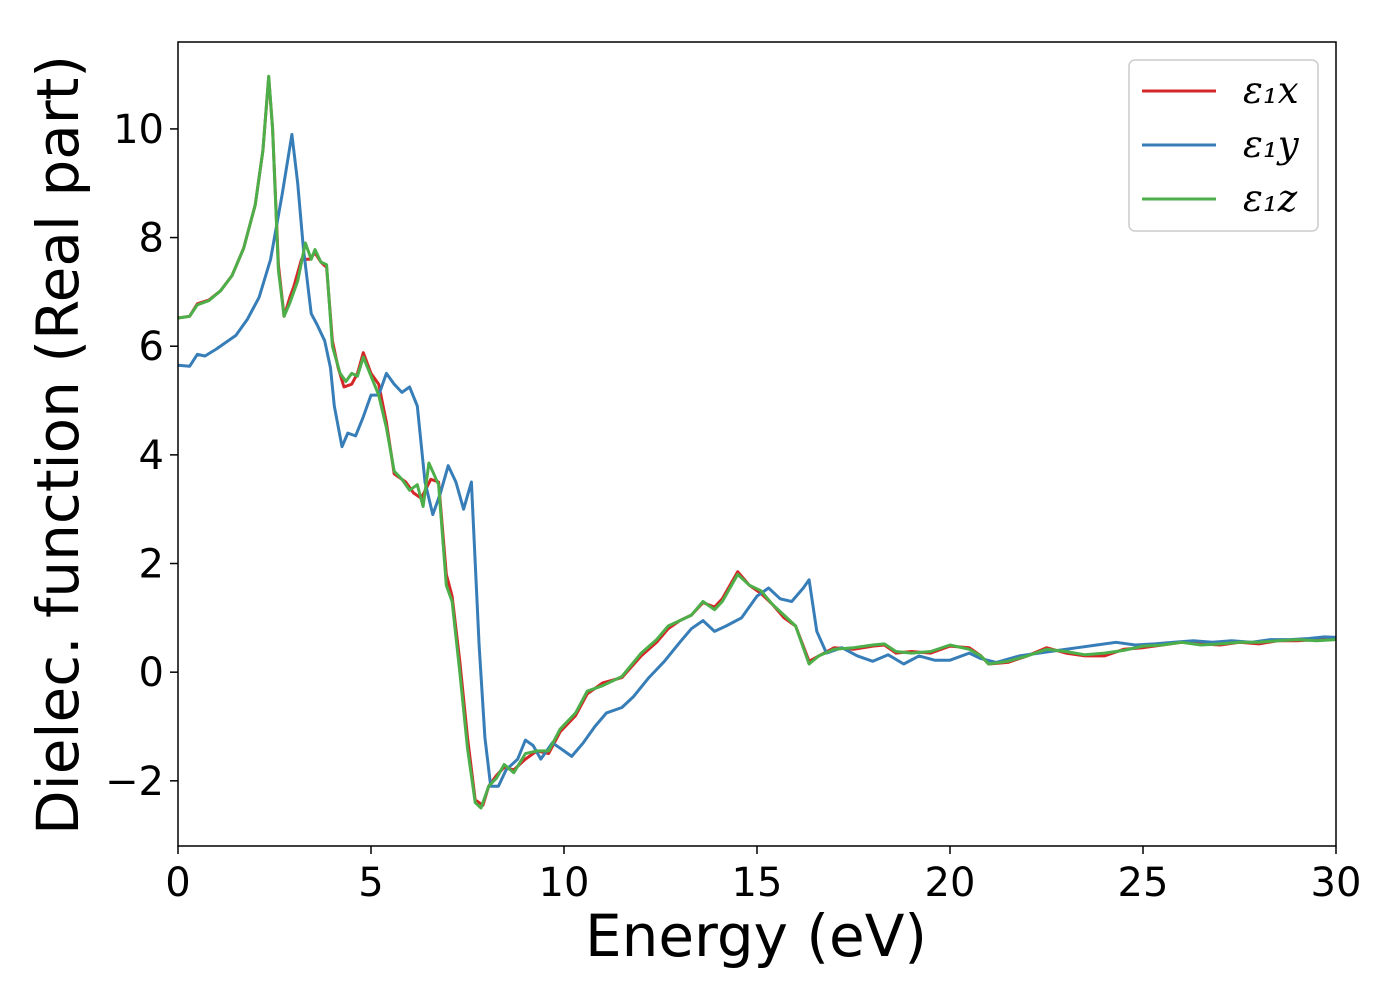  Describe the element at coordinates (151, 456) in the screenshot. I see `y-tick-label: 4` at that location.